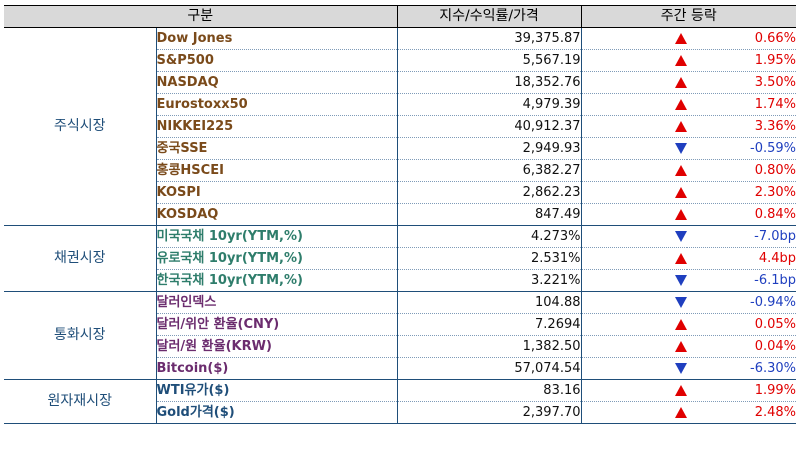 Image resolution: width=800 pixels, height=456 pixels. I want to click on instrument-name: 유로국채 10yr(YTM,%), so click(276, 258).